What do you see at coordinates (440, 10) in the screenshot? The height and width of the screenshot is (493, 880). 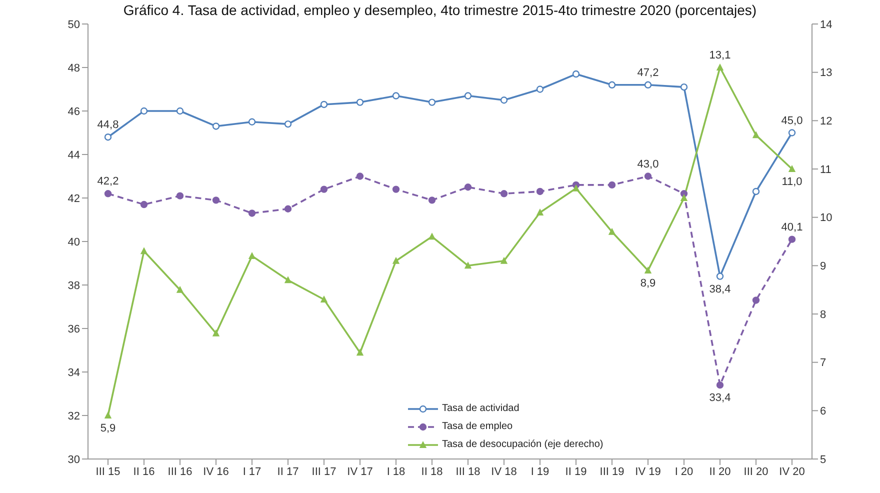 I see `chart-title: Gráfico 4. Tasa de actividad, empleo y desempleo, 4to trimestre 2015-4to trimestre 2020 (porcentajes)` at bounding box center [440, 10].